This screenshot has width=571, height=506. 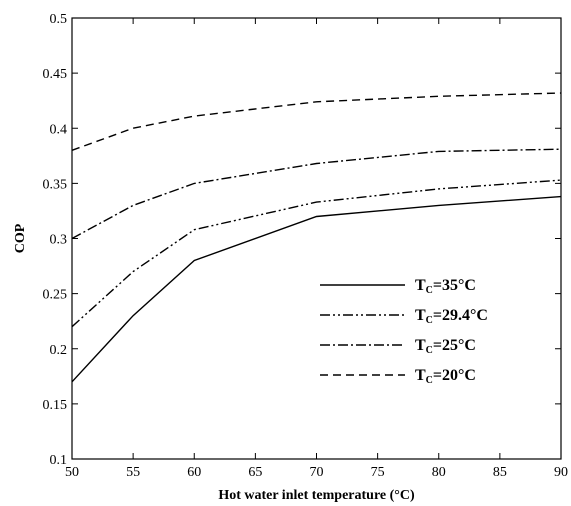 What do you see at coordinates (59, 350) in the screenshot?
I see `y-tick-label: 0.2` at bounding box center [59, 350].